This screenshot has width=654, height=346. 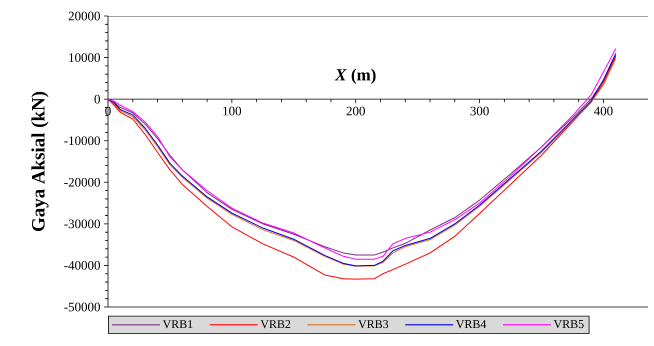 I want to click on y-axis-title: Gaya Aksial (kN), so click(x=40, y=162).